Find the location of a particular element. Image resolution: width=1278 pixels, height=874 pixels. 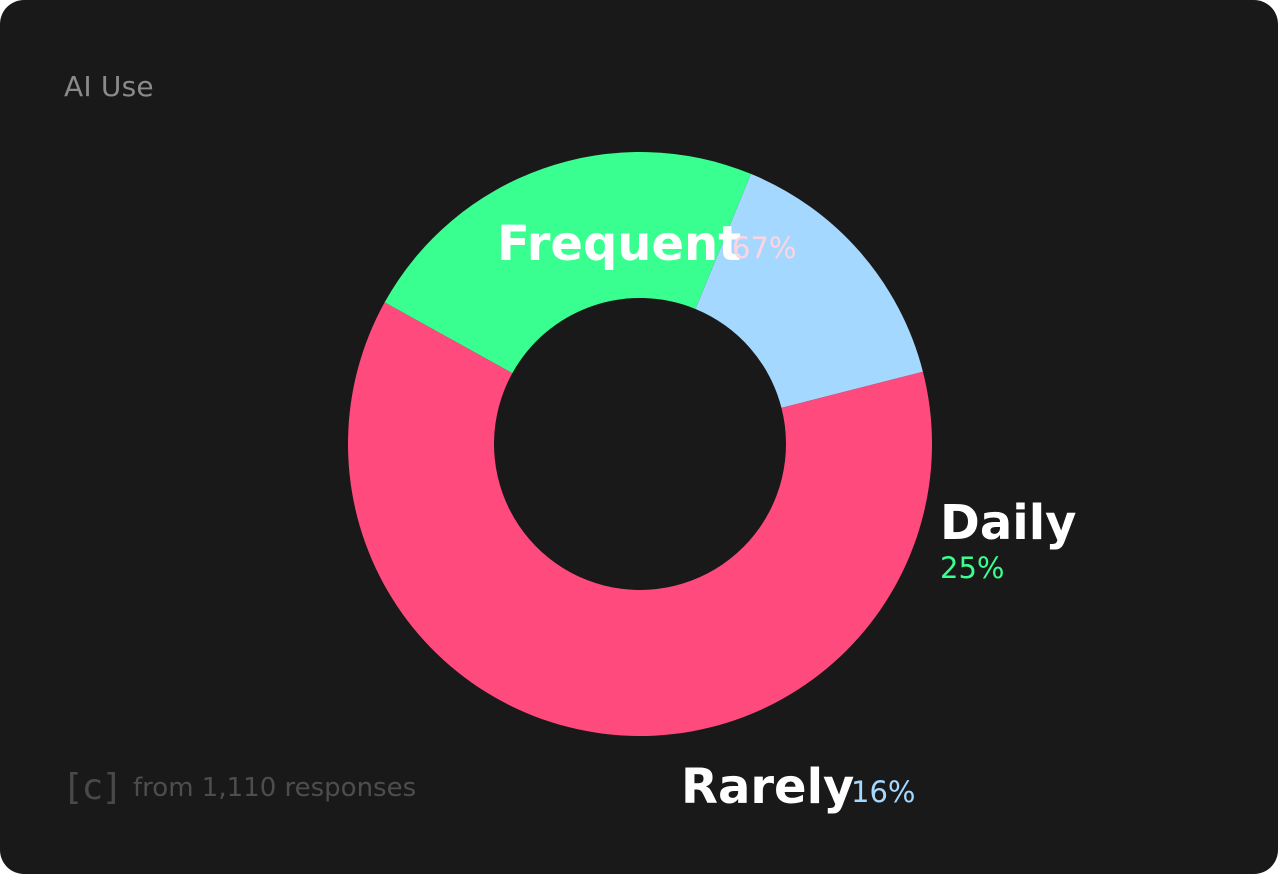

slice-value-rarely: 16% is located at coordinates (883, 792).